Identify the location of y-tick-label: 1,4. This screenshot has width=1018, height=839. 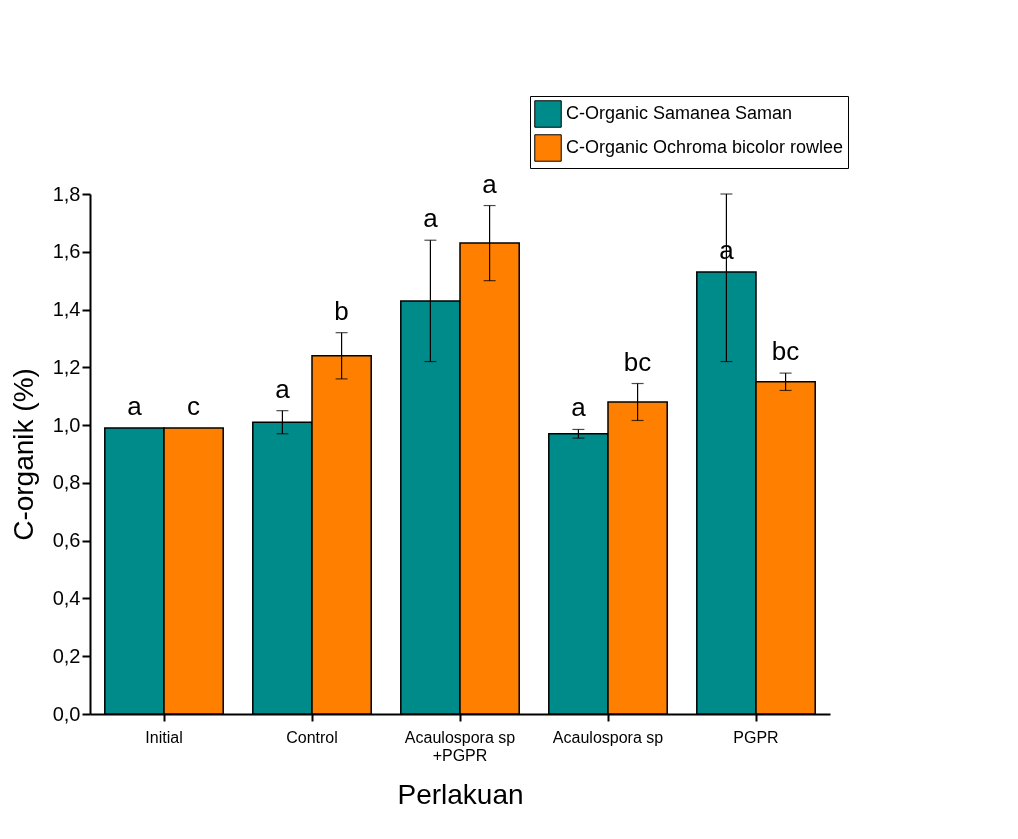
(66, 309).